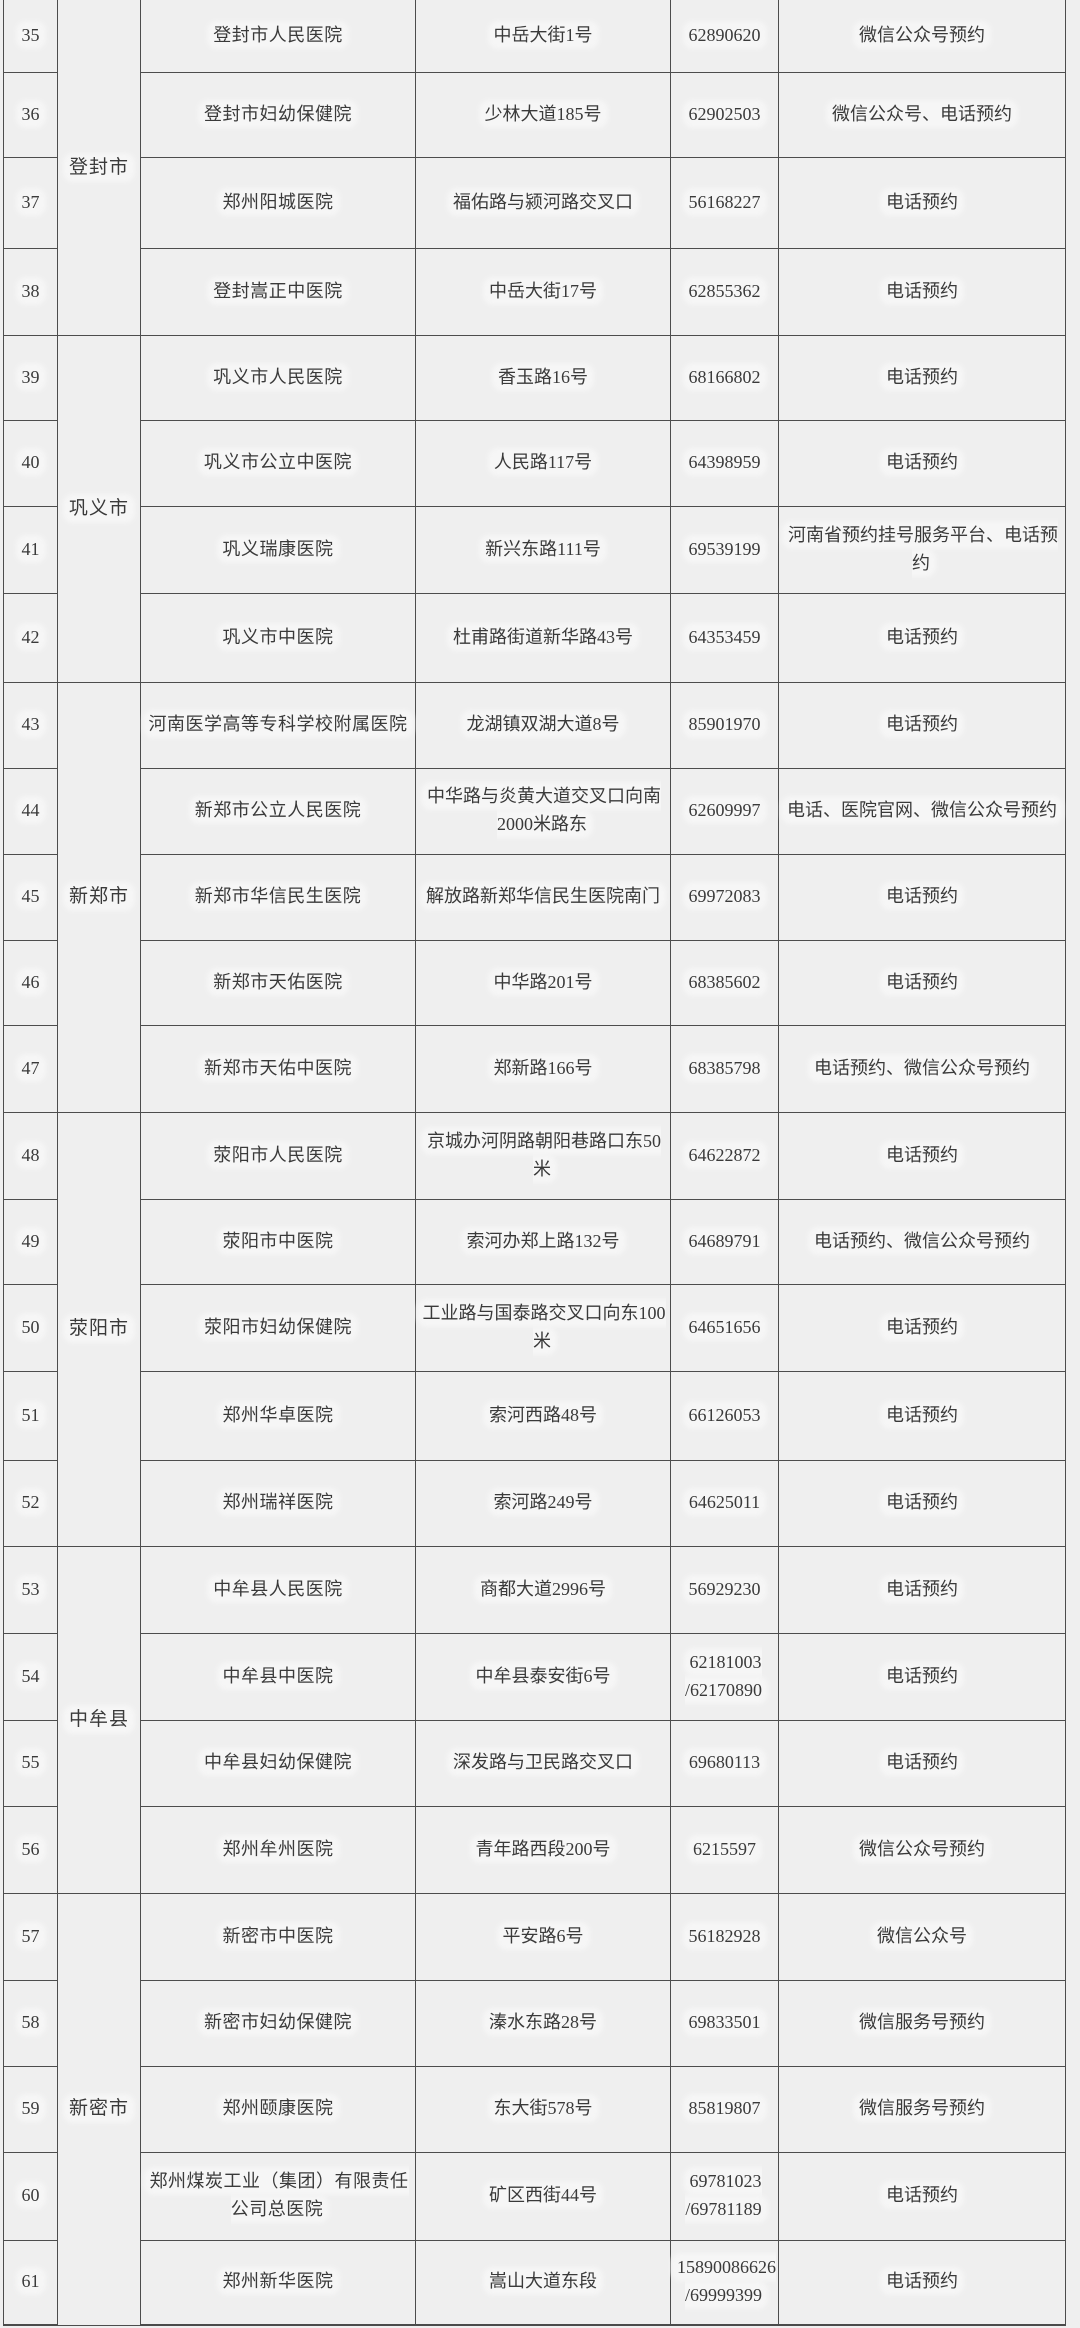  Describe the element at coordinates (30, 2281) in the screenshot. I see `row-number-cell-text: 61` at that location.